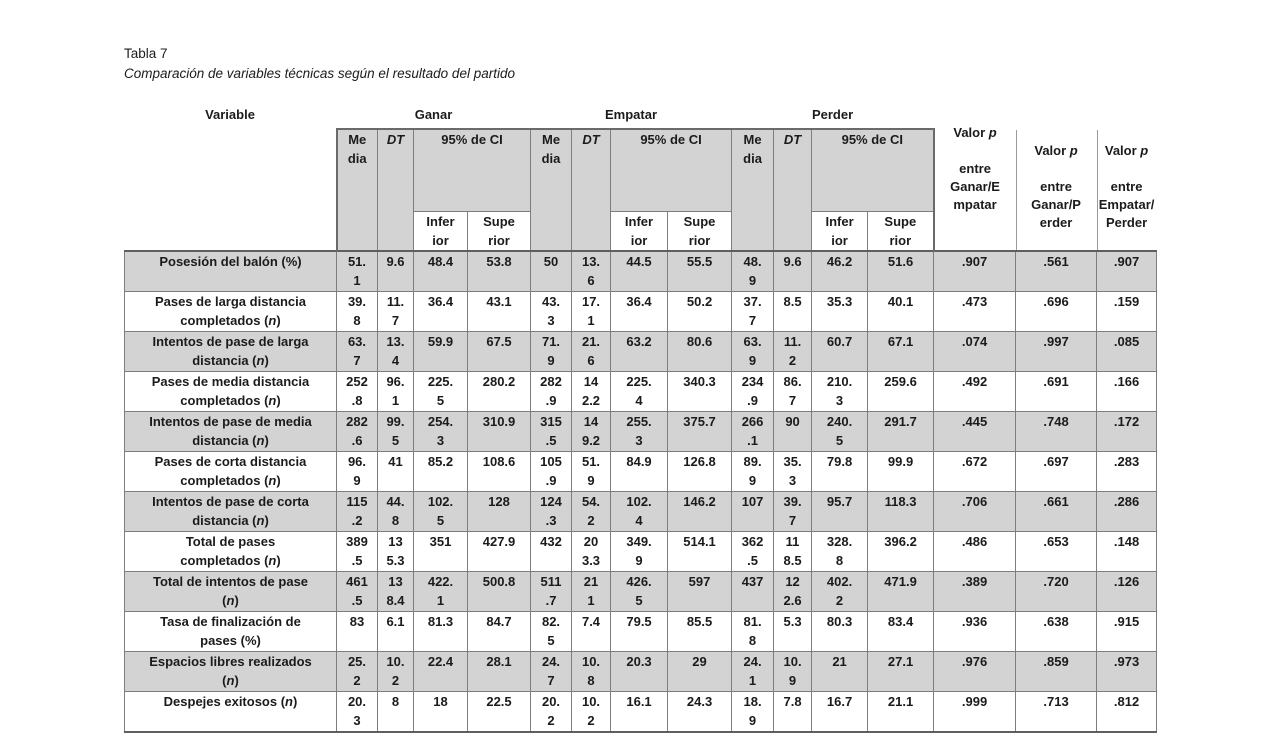  Describe the element at coordinates (901, 712) in the screenshot. I see `value-cell: 21.1` at that location.